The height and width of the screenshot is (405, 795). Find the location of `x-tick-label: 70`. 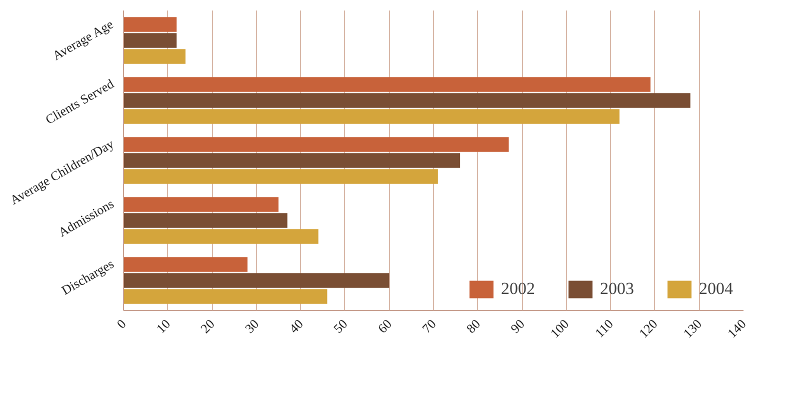

x-tick-label: 70 is located at coordinates (429, 326).